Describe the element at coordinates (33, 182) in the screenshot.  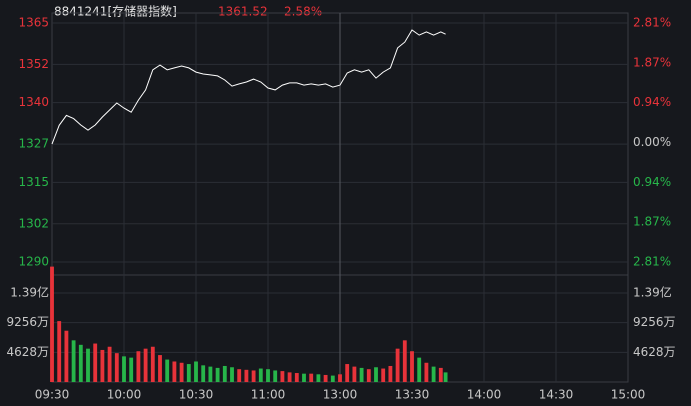
I see `y-tick-label: 1315` at that location.